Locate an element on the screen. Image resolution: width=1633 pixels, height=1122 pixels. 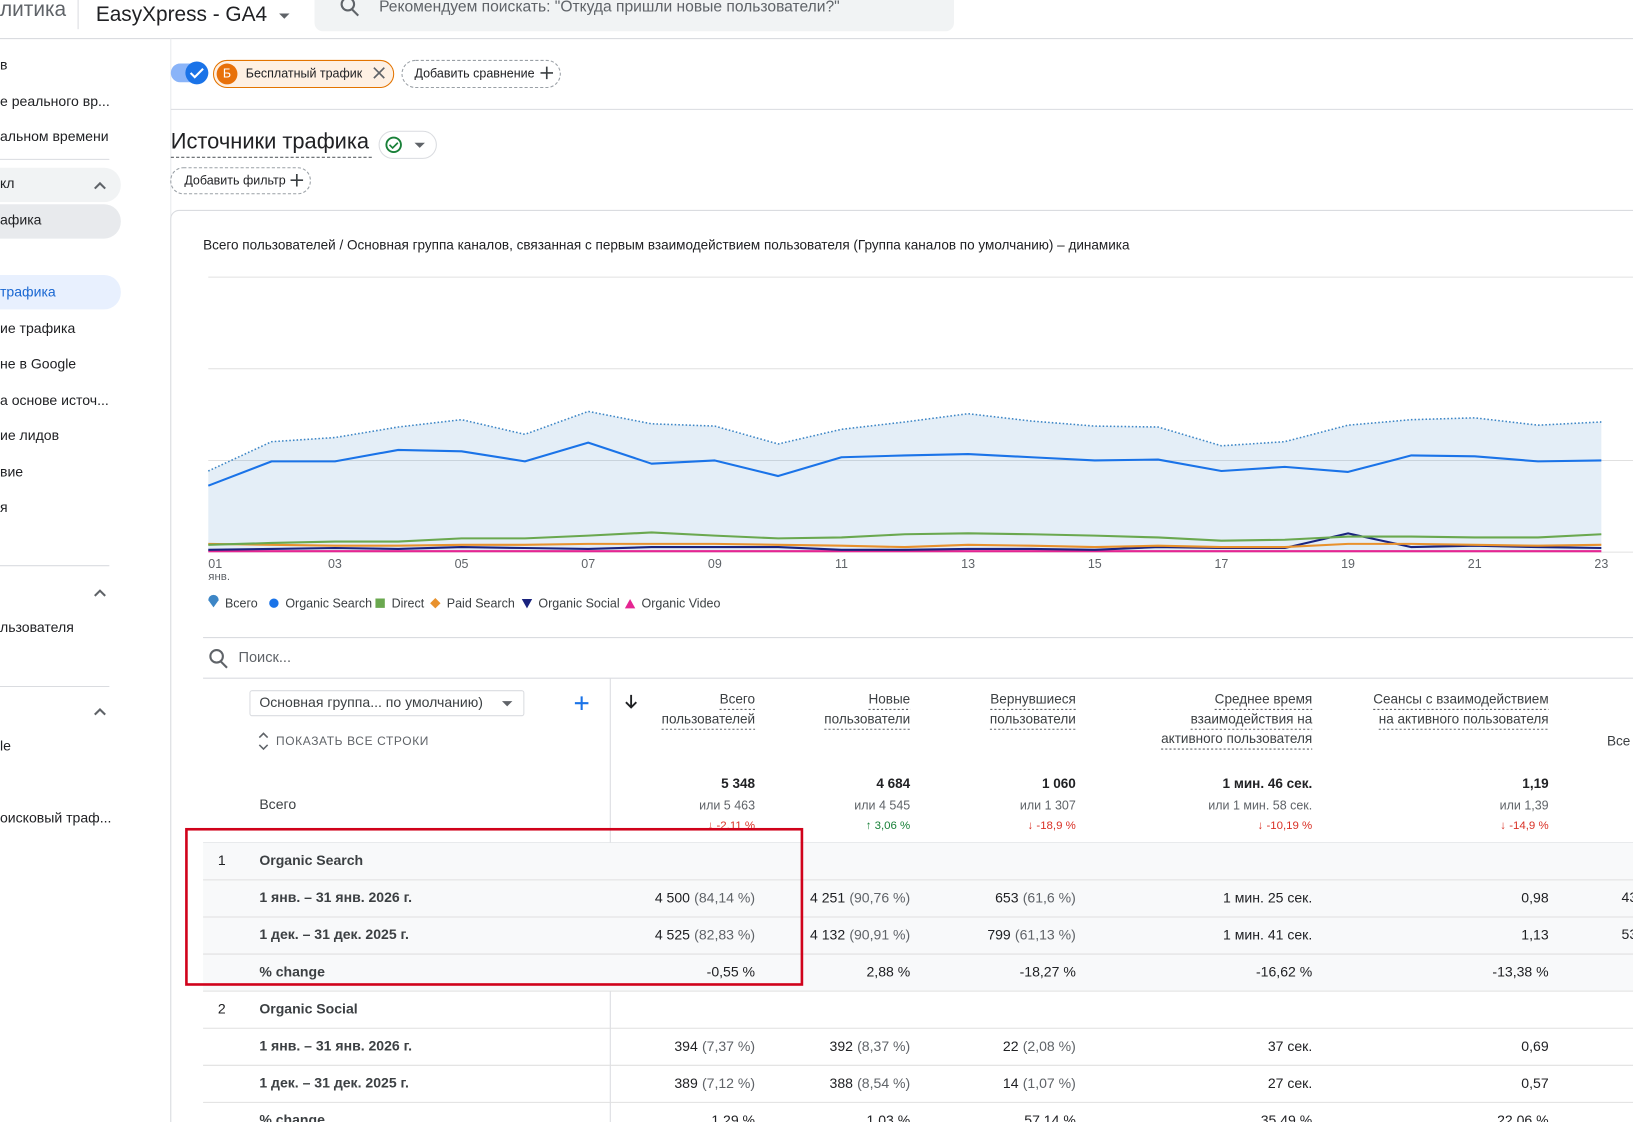
legend-label: Paid Search is located at coordinates (481, 604).